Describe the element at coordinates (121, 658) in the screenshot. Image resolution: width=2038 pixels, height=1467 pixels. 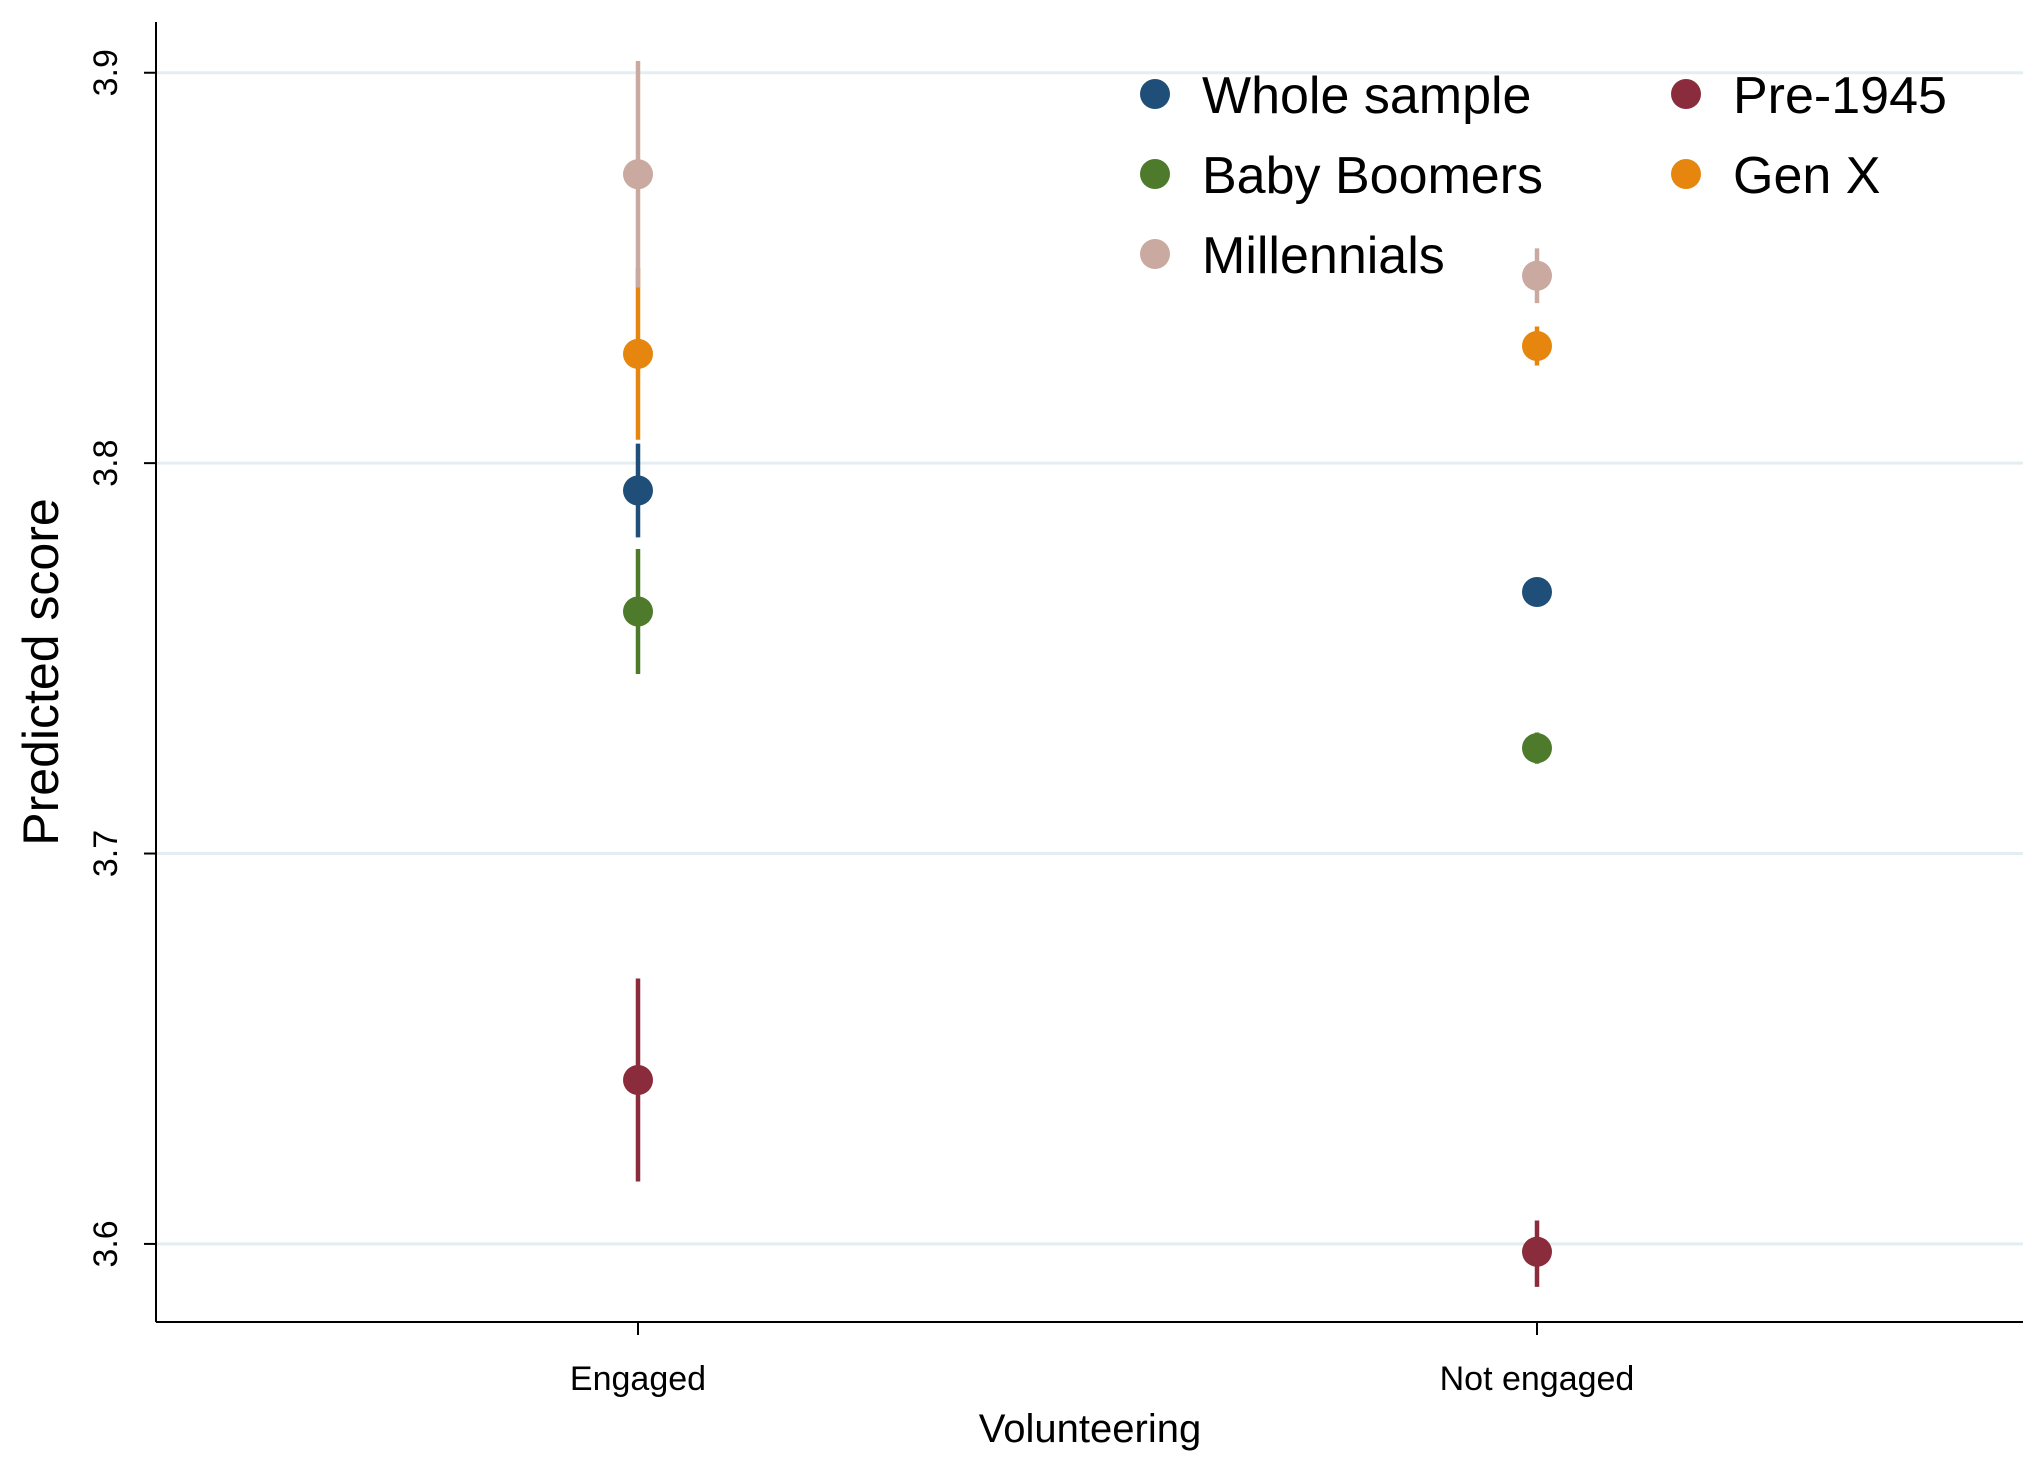
I see `y-ticks: 3.6 3.7 3.8 3.9` at that location.